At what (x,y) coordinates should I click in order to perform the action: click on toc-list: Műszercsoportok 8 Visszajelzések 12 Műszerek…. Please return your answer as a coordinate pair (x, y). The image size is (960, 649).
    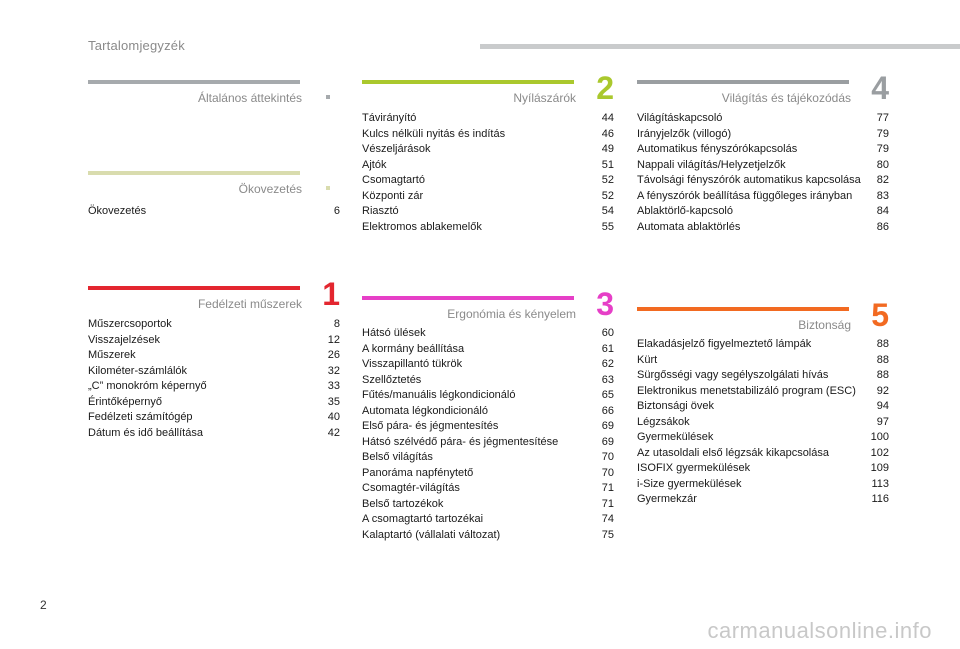
    Looking at the image, I should click on (214, 379).